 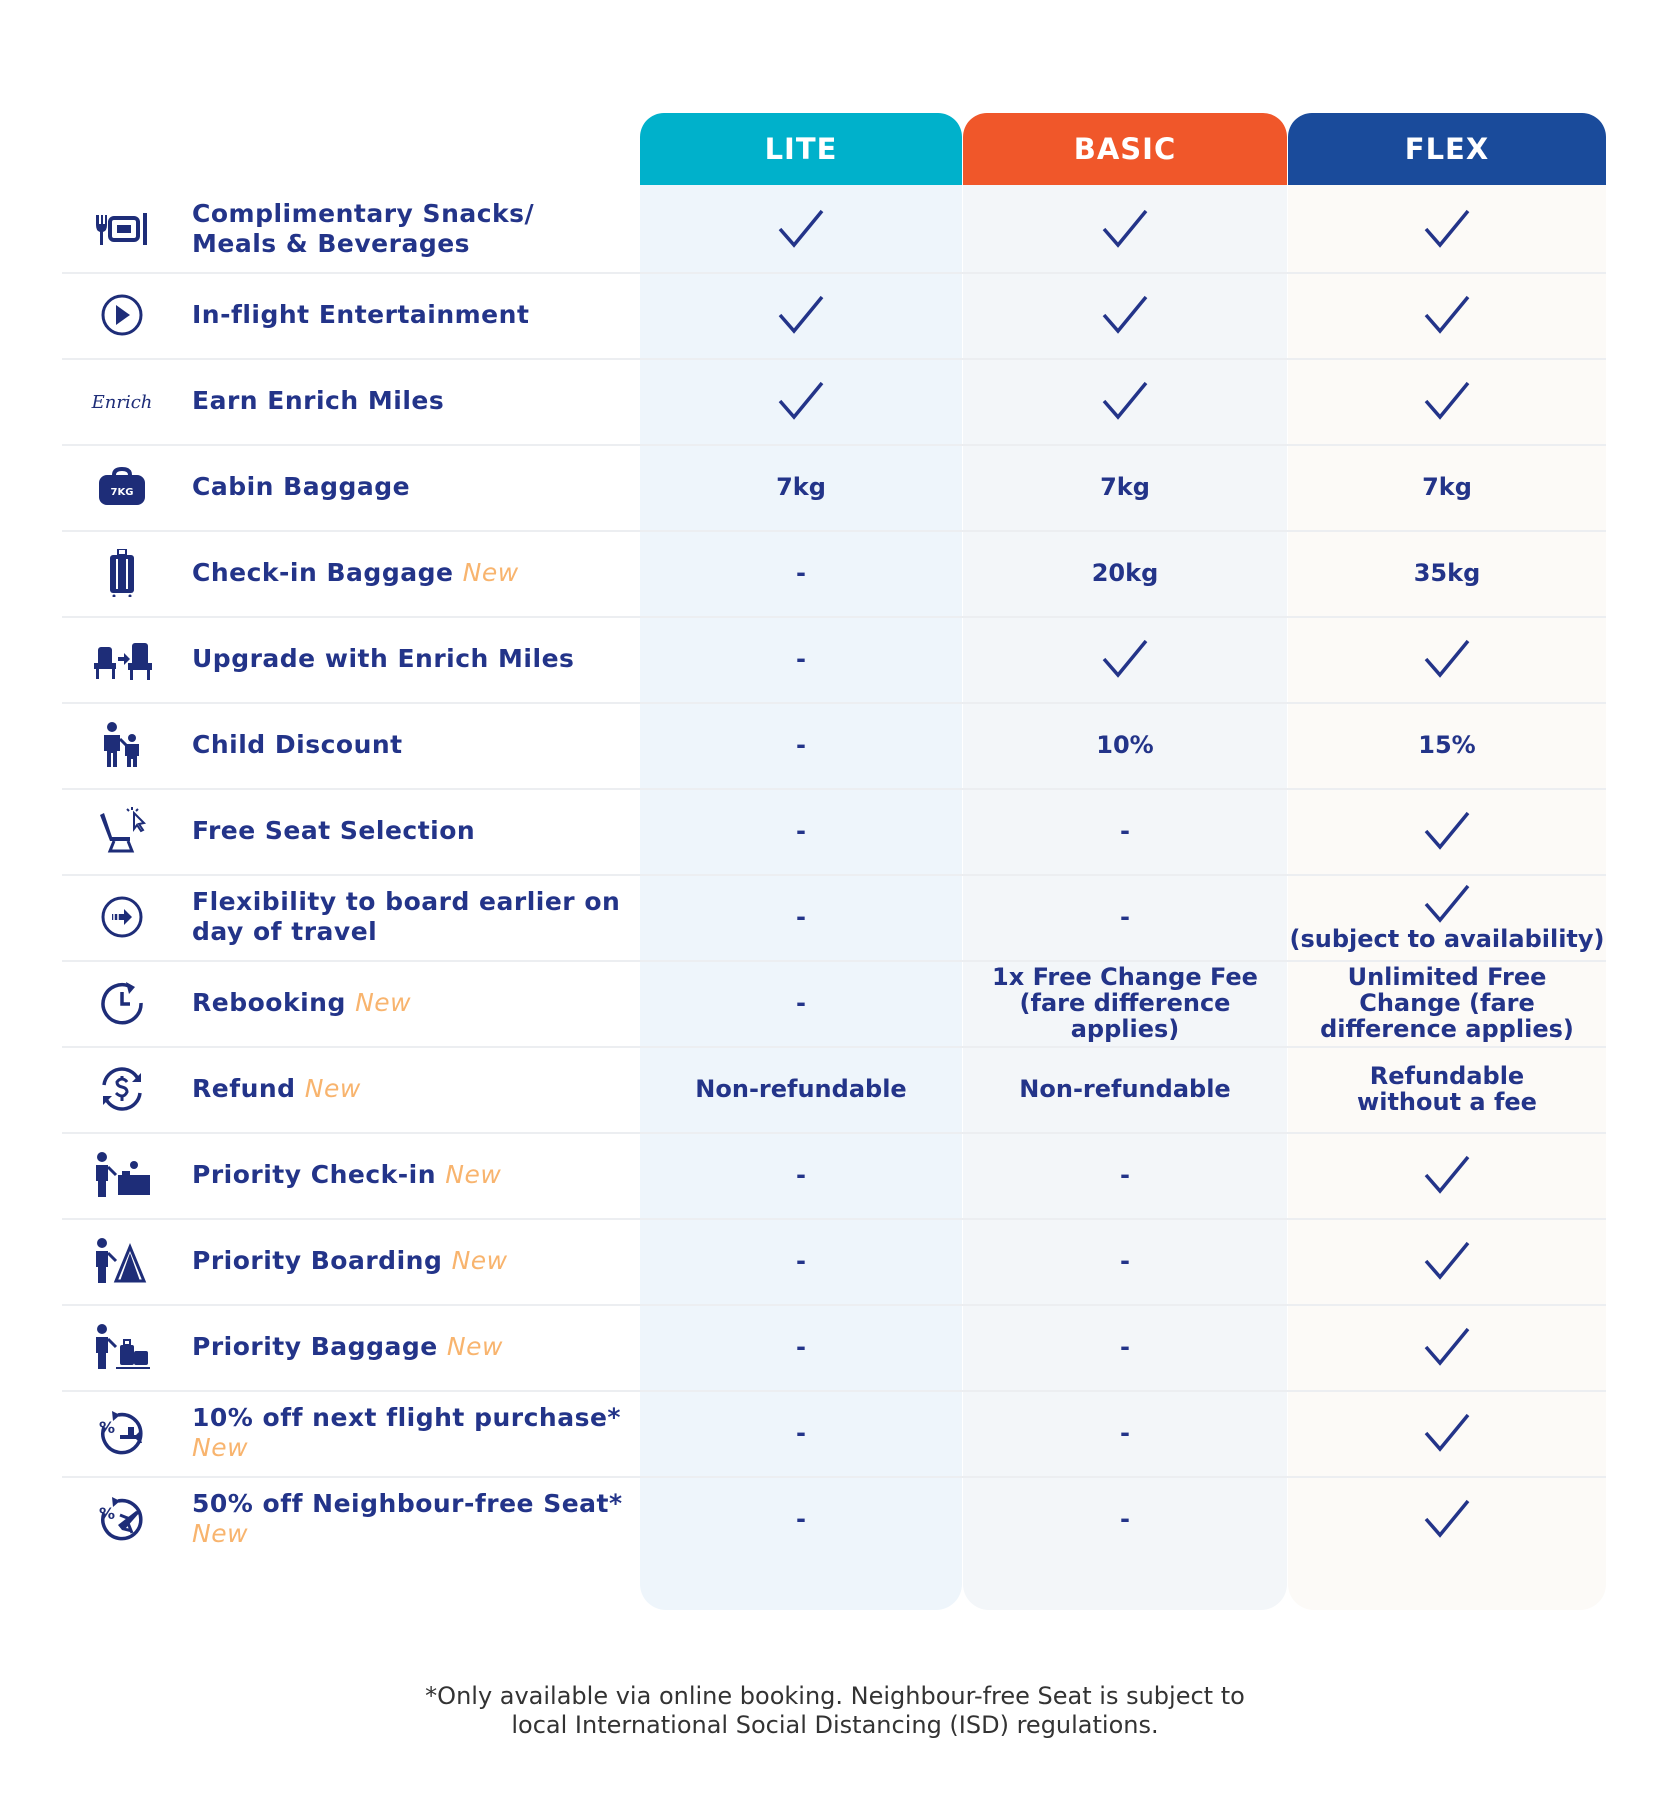 I want to click on value-text: 7kg, so click(x=1125, y=487).